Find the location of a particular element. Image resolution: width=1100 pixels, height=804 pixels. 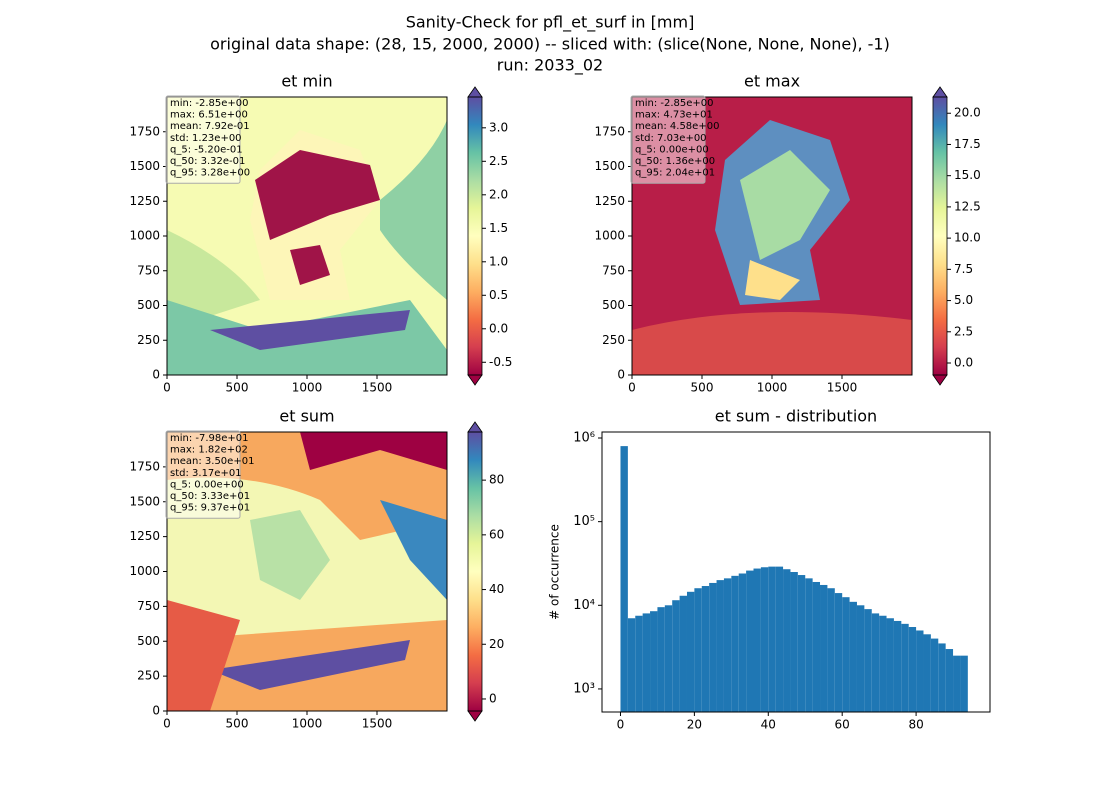

colorbar is located at coordinates (475, 571).